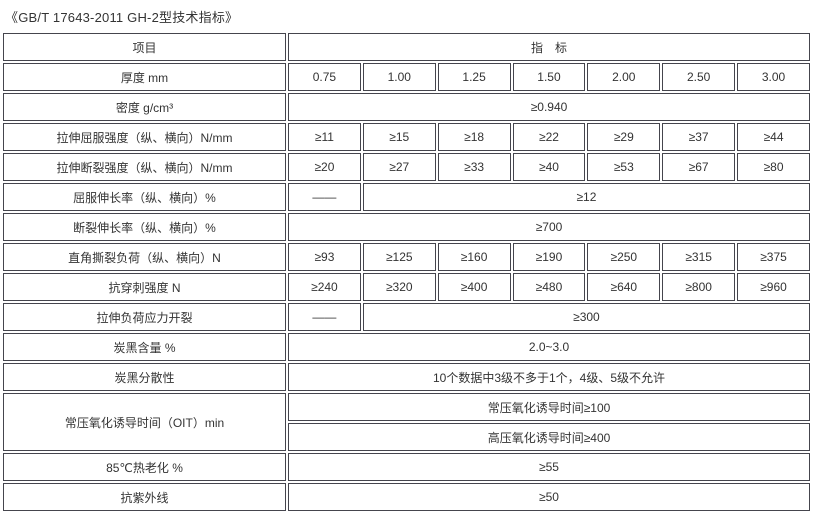 The width and height of the screenshot is (815, 522). What do you see at coordinates (474, 77) in the screenshot?
I see `value-cell: 1.25` at bounding box center [474, 77].